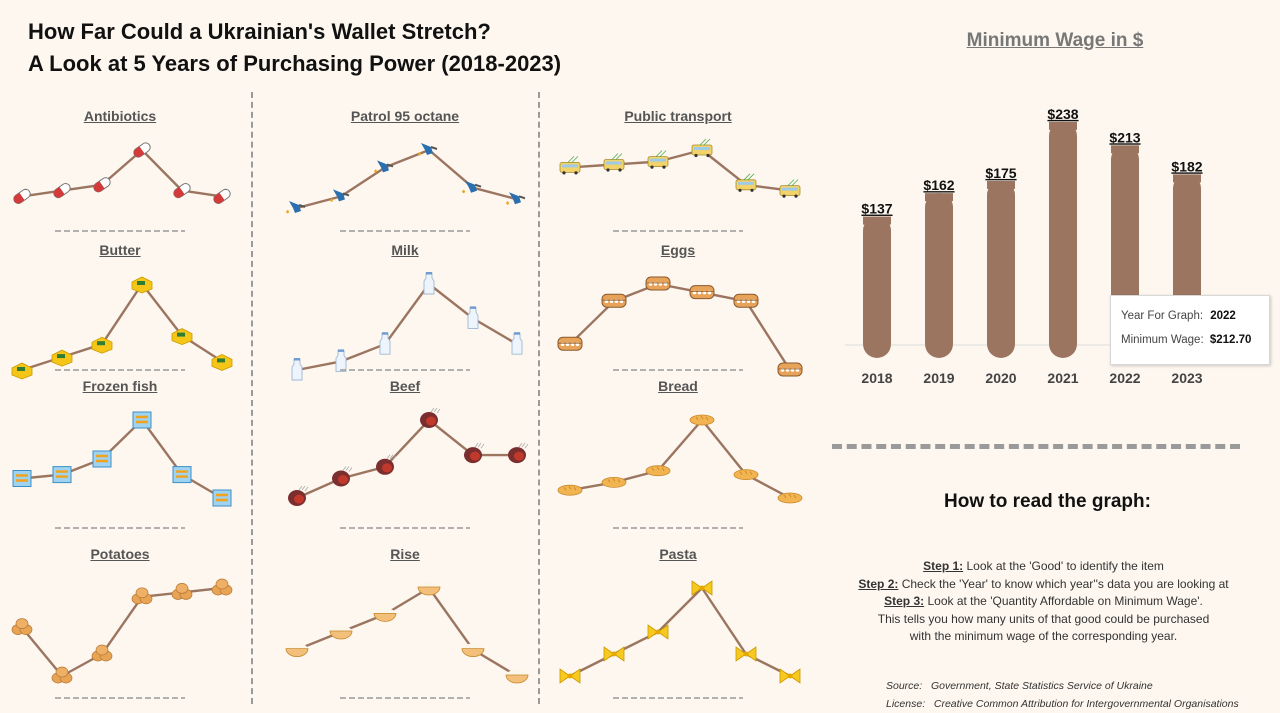 The width and height of the screenshot is (1280, 713). What do you see at coordinates (938, 185) in the screenshot?
I see `wage-data-label: $162` at bounding box center [938, 185].